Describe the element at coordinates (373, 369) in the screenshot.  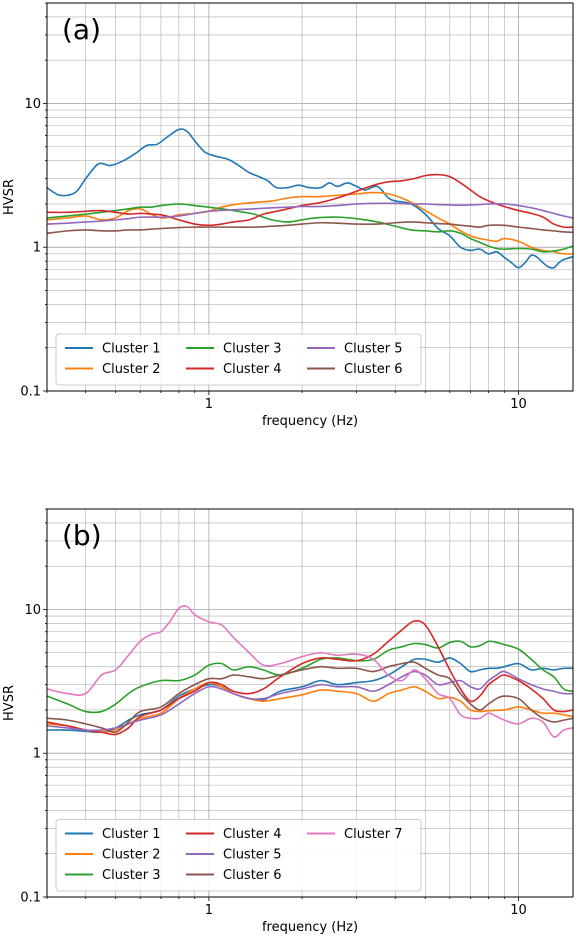
I see `chart-a-legend-label-6: Cluster 6` at that location.